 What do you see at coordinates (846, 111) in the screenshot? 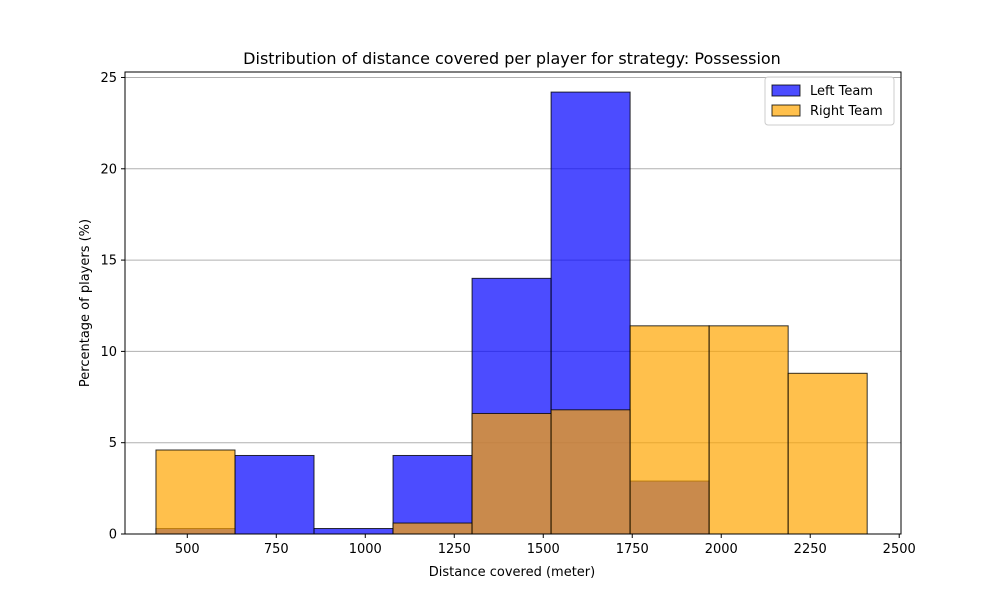
I see `legend-label-right-team: Right Team` at bounding box center [846, 111].